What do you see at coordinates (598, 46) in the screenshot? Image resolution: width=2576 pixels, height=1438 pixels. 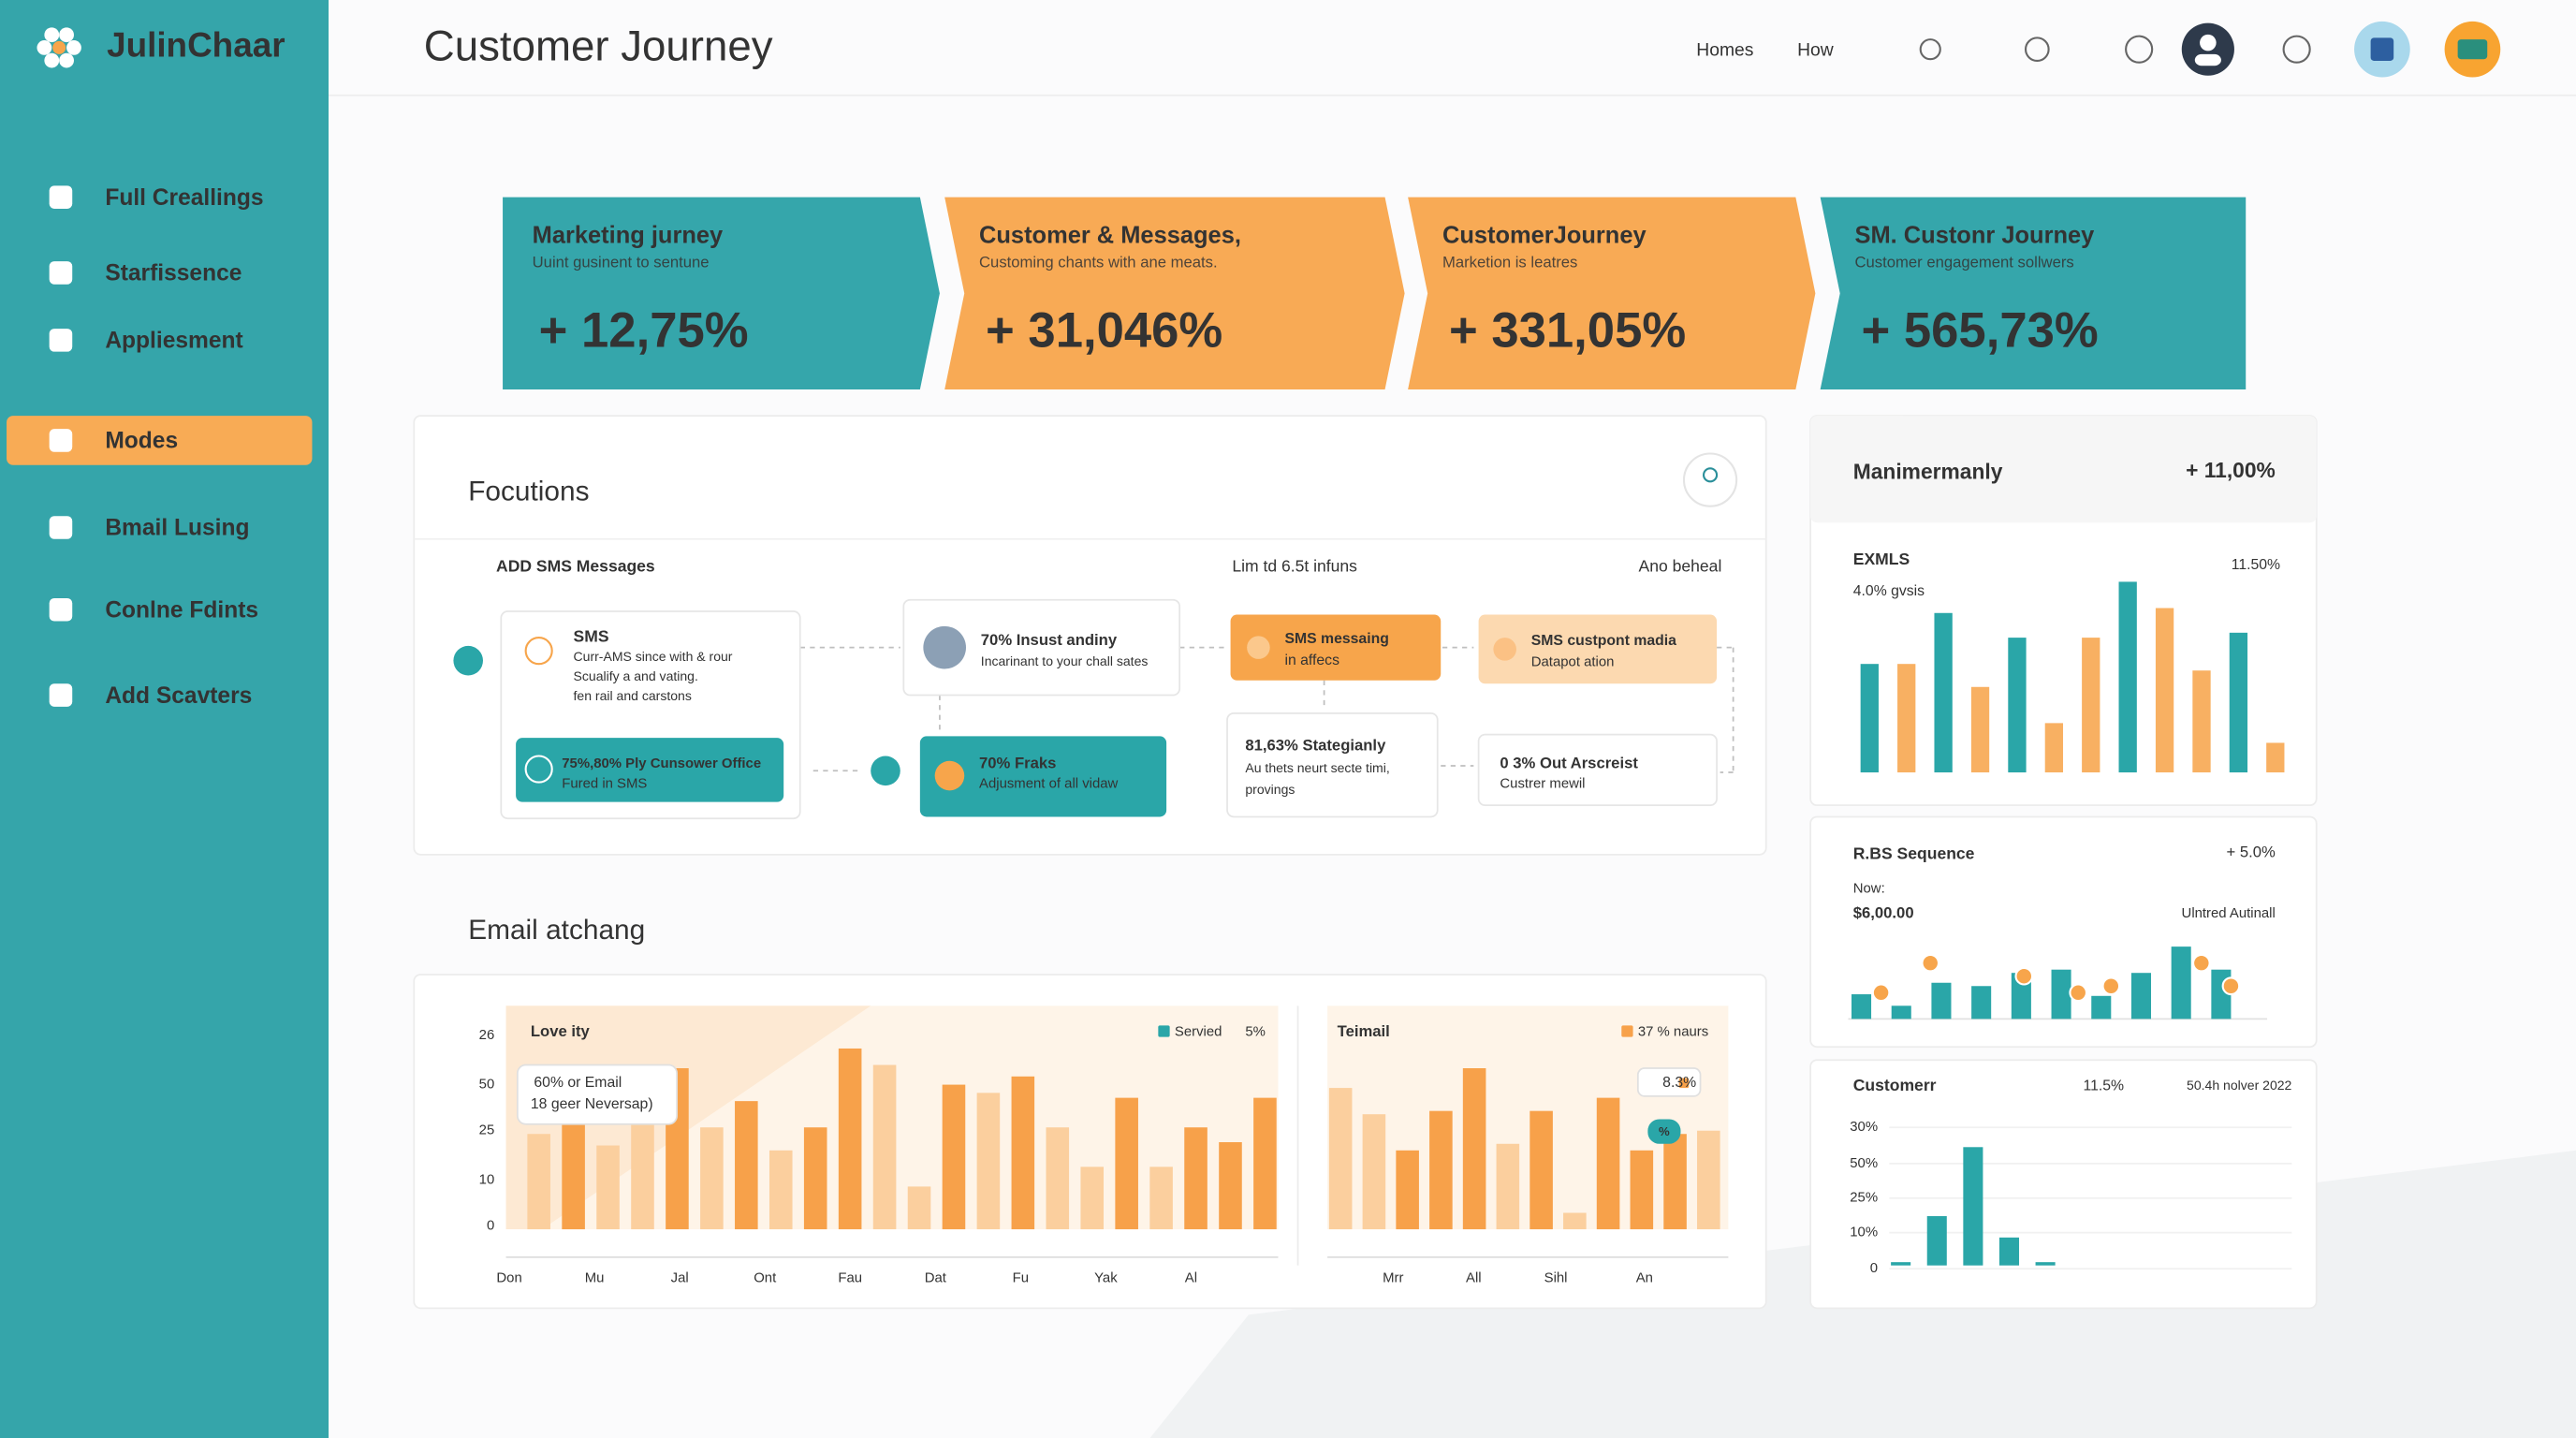 I see `page-title: Customer Journey` at bounding box center [598, 46].